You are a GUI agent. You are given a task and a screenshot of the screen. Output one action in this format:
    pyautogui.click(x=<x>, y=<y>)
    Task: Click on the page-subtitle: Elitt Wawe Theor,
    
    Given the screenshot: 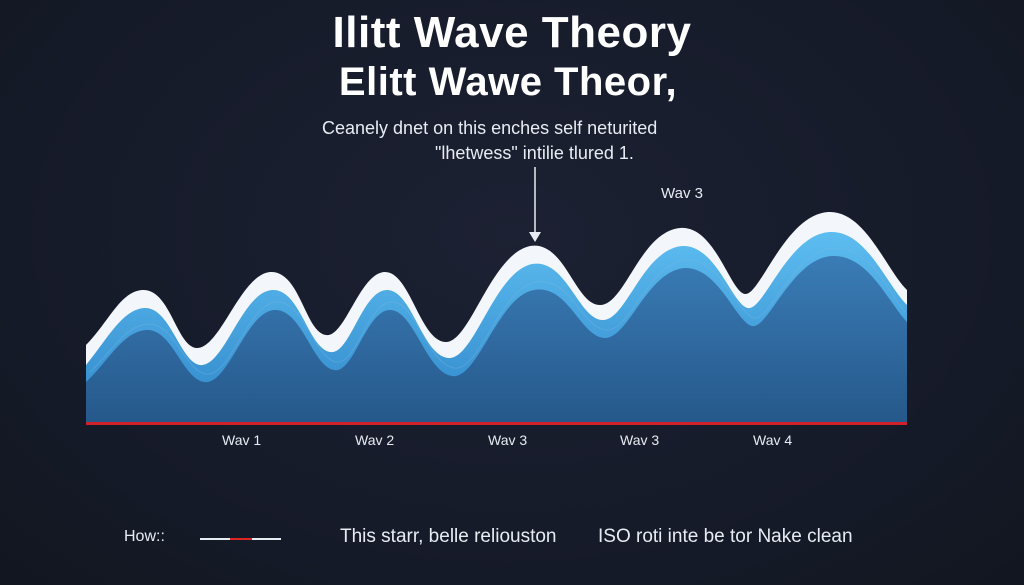 What is the action you would take?
    pyautogui.click(x=508, y=82)
    